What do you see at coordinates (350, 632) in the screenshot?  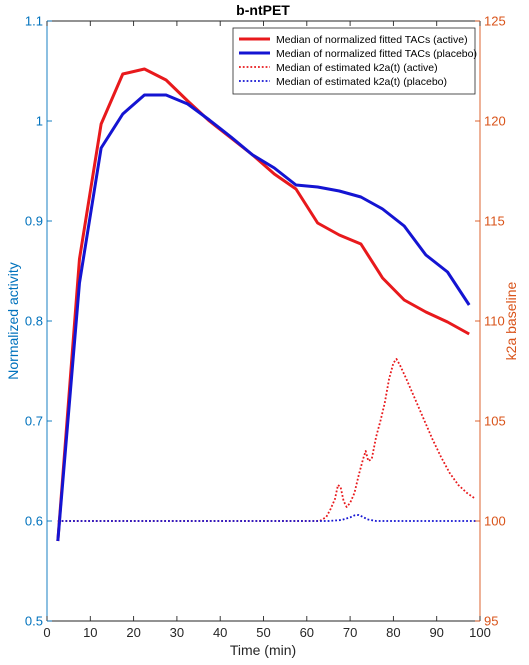 I see `x-tick-label: 70` at bounding box center [350, 632].